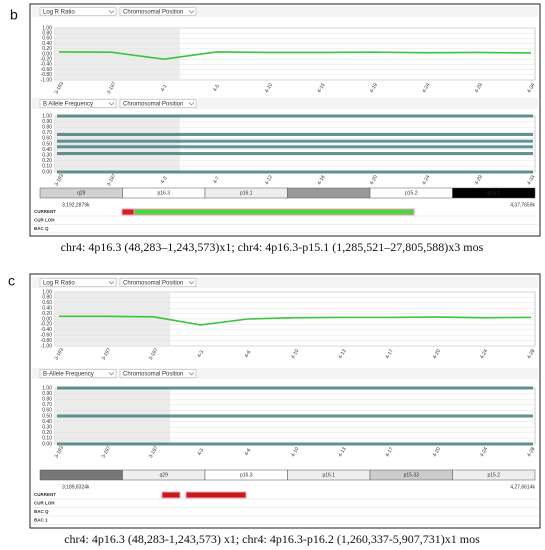  Describe the element at coordinates (164, 87) in the screenshot. I see `x-tick-label: 4-1` at that location.